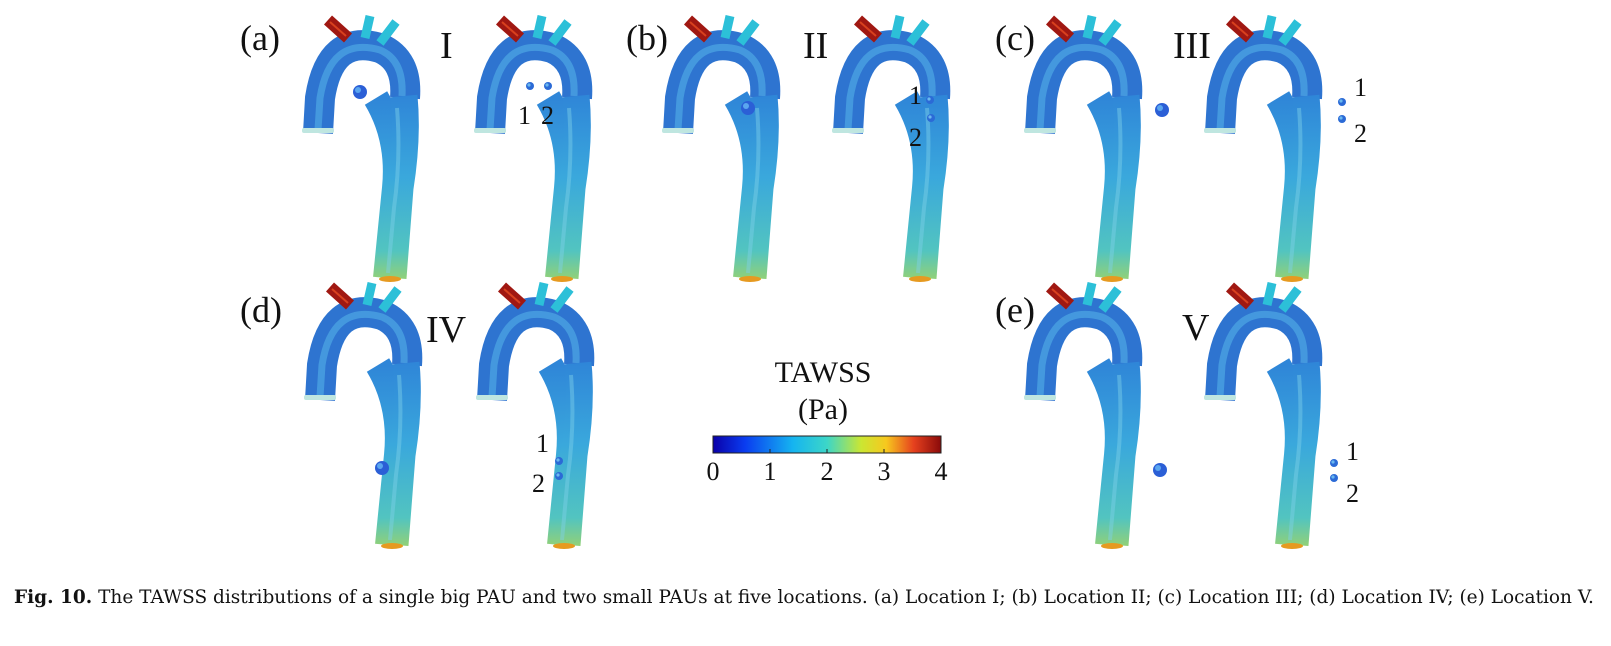 The width and height of the screenshot is (1611, 646). I want to click on aorta-model-a-single, so click(353, 149).